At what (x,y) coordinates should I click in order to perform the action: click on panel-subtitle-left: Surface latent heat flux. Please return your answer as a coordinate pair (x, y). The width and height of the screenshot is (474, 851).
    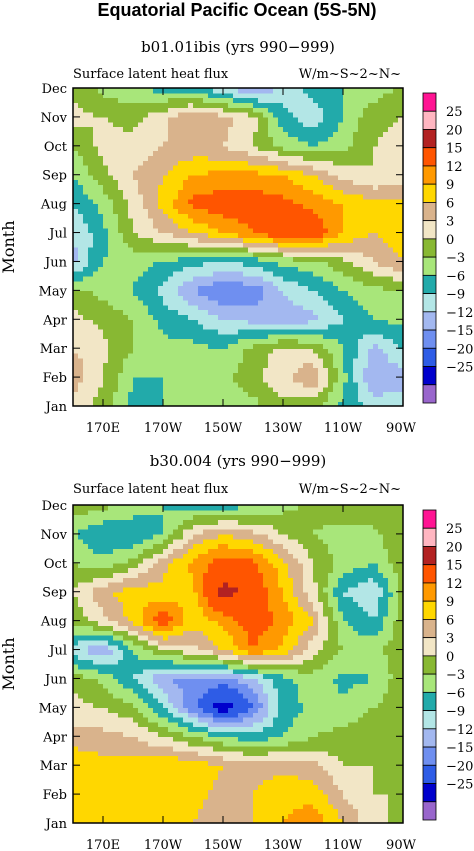
    Looking at the image, I should click on (151, 489).